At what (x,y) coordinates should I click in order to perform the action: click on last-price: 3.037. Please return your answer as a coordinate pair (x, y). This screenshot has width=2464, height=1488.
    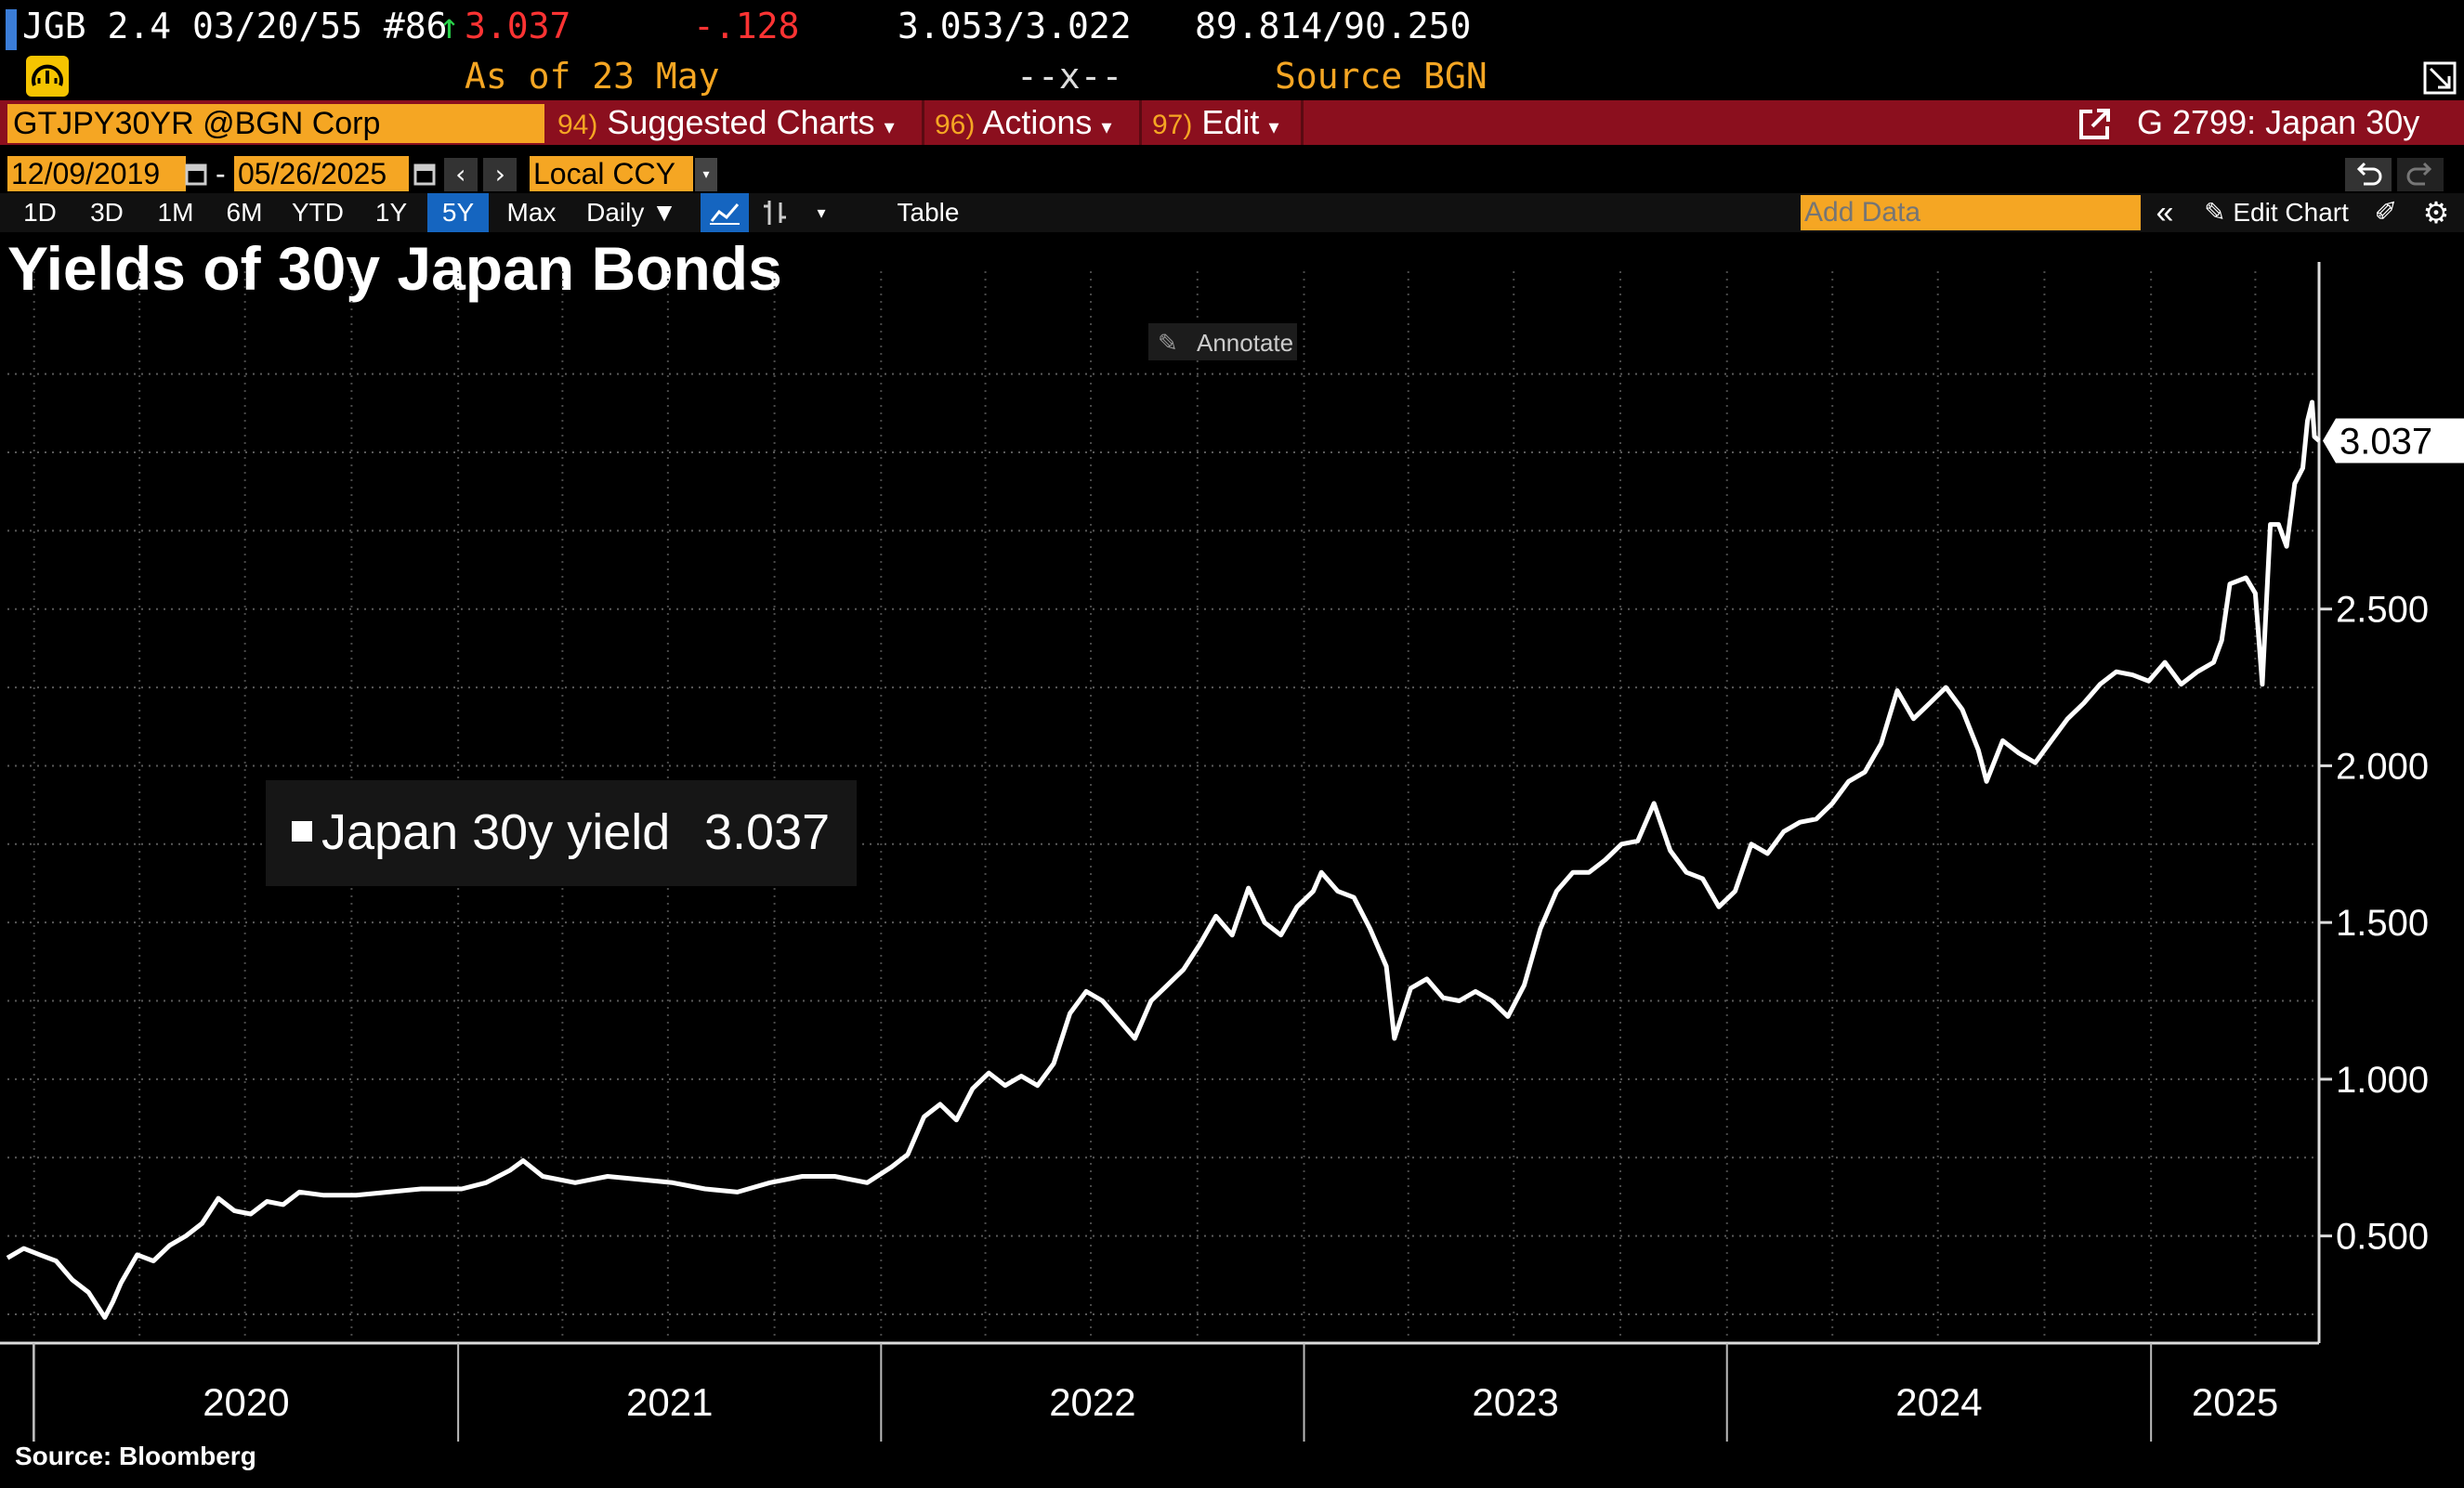
    Looking at the image, I should click on (518, 26).